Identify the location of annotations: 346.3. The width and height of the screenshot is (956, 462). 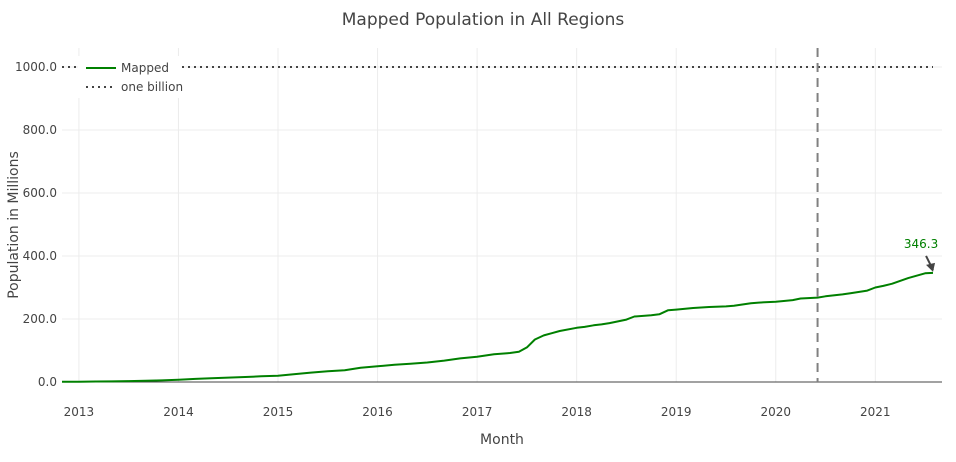
(921, 254).